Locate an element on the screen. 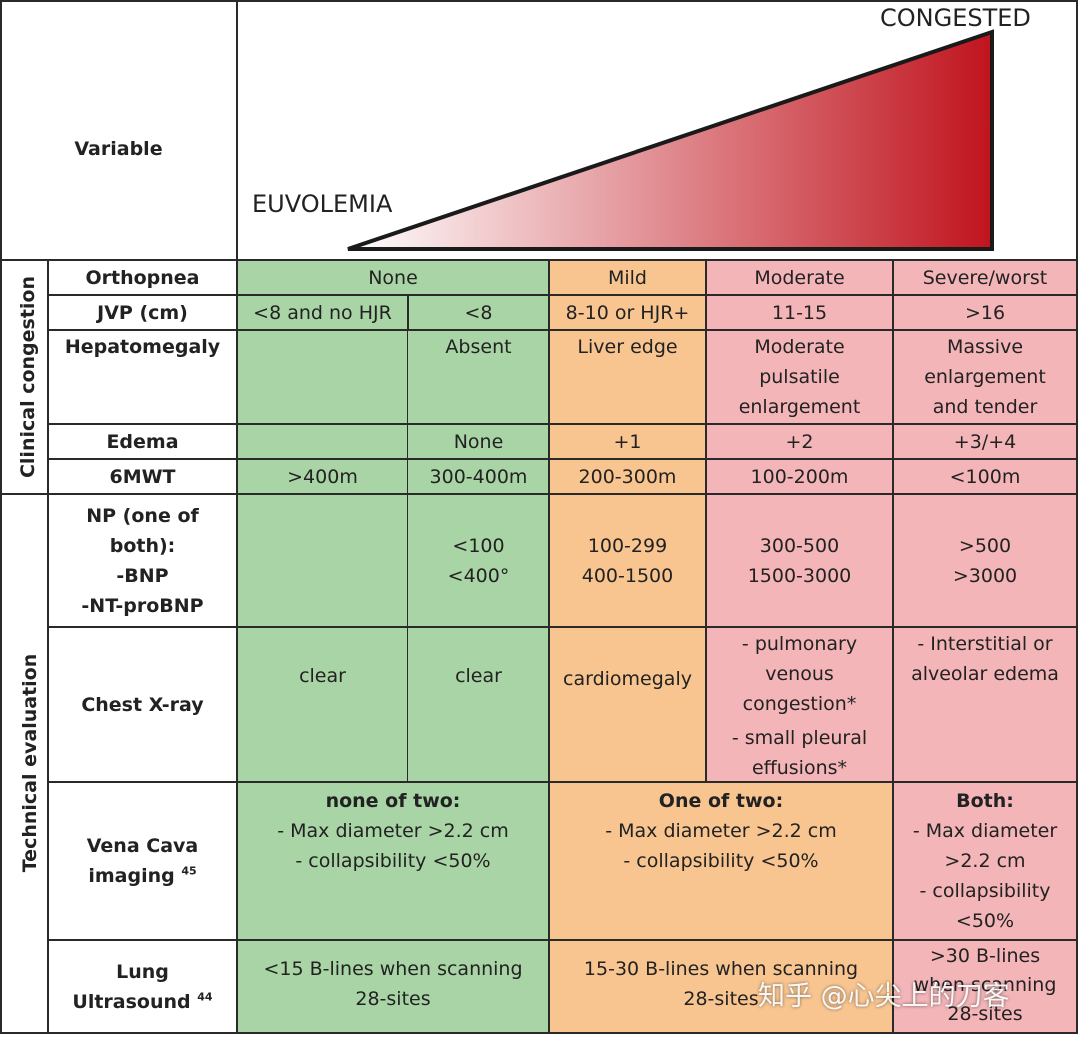 This screenshot has width=1080, height=1038. row-label-6mwt: 6MWT is located at coordinates (142, 476).